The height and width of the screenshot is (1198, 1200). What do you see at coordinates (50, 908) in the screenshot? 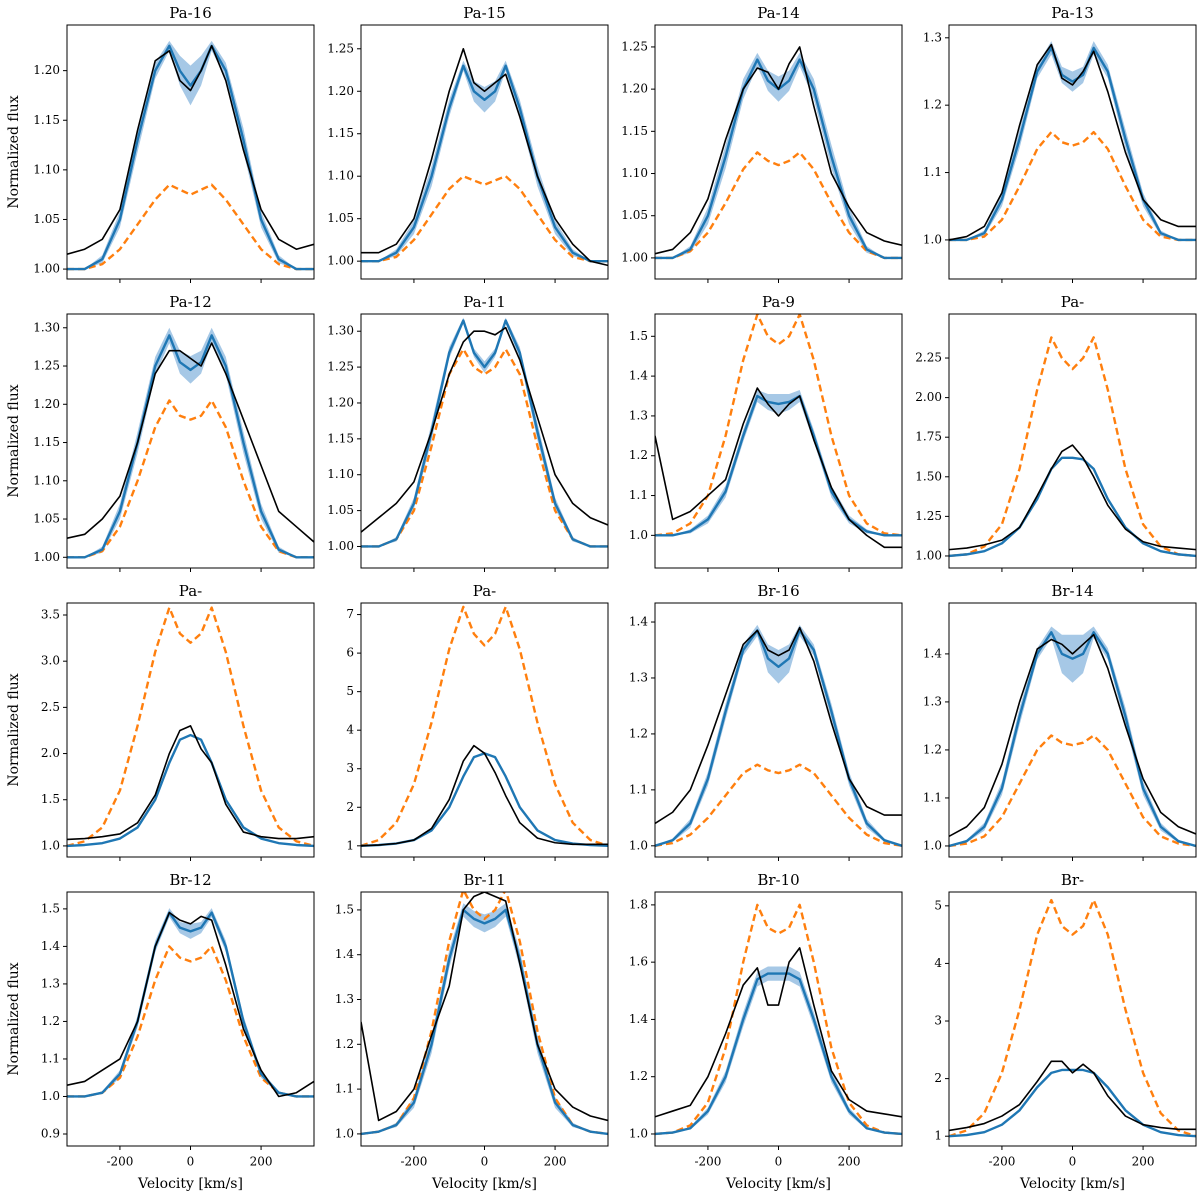
I see `y-tick-label: 1.5` at bounding box center [50, 908].